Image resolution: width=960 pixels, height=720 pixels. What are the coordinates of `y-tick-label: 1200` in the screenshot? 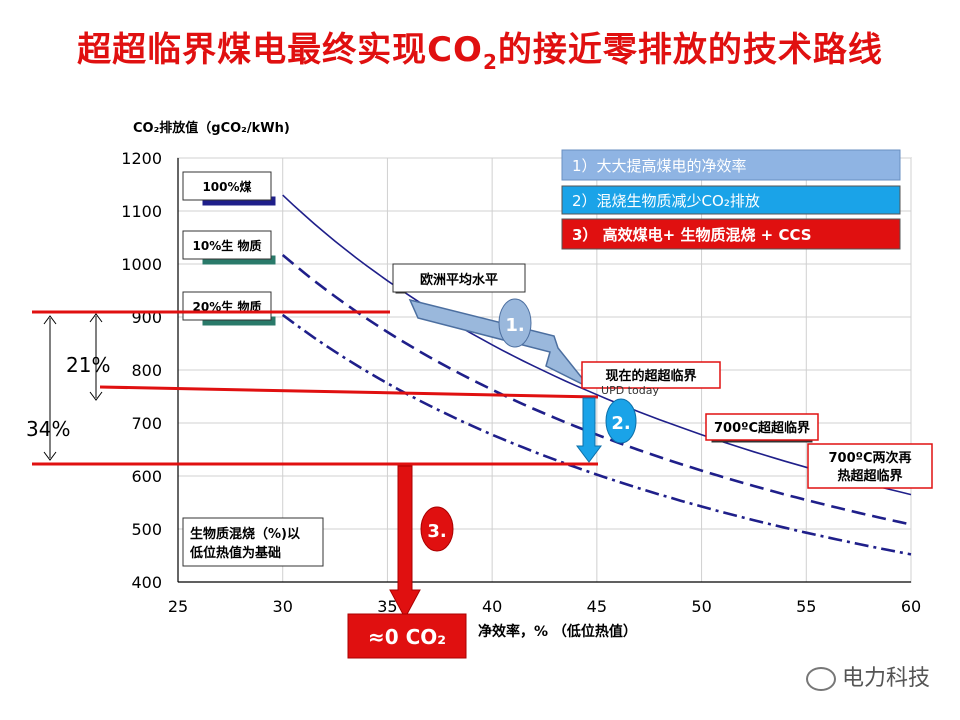 It's located at (141, 158).